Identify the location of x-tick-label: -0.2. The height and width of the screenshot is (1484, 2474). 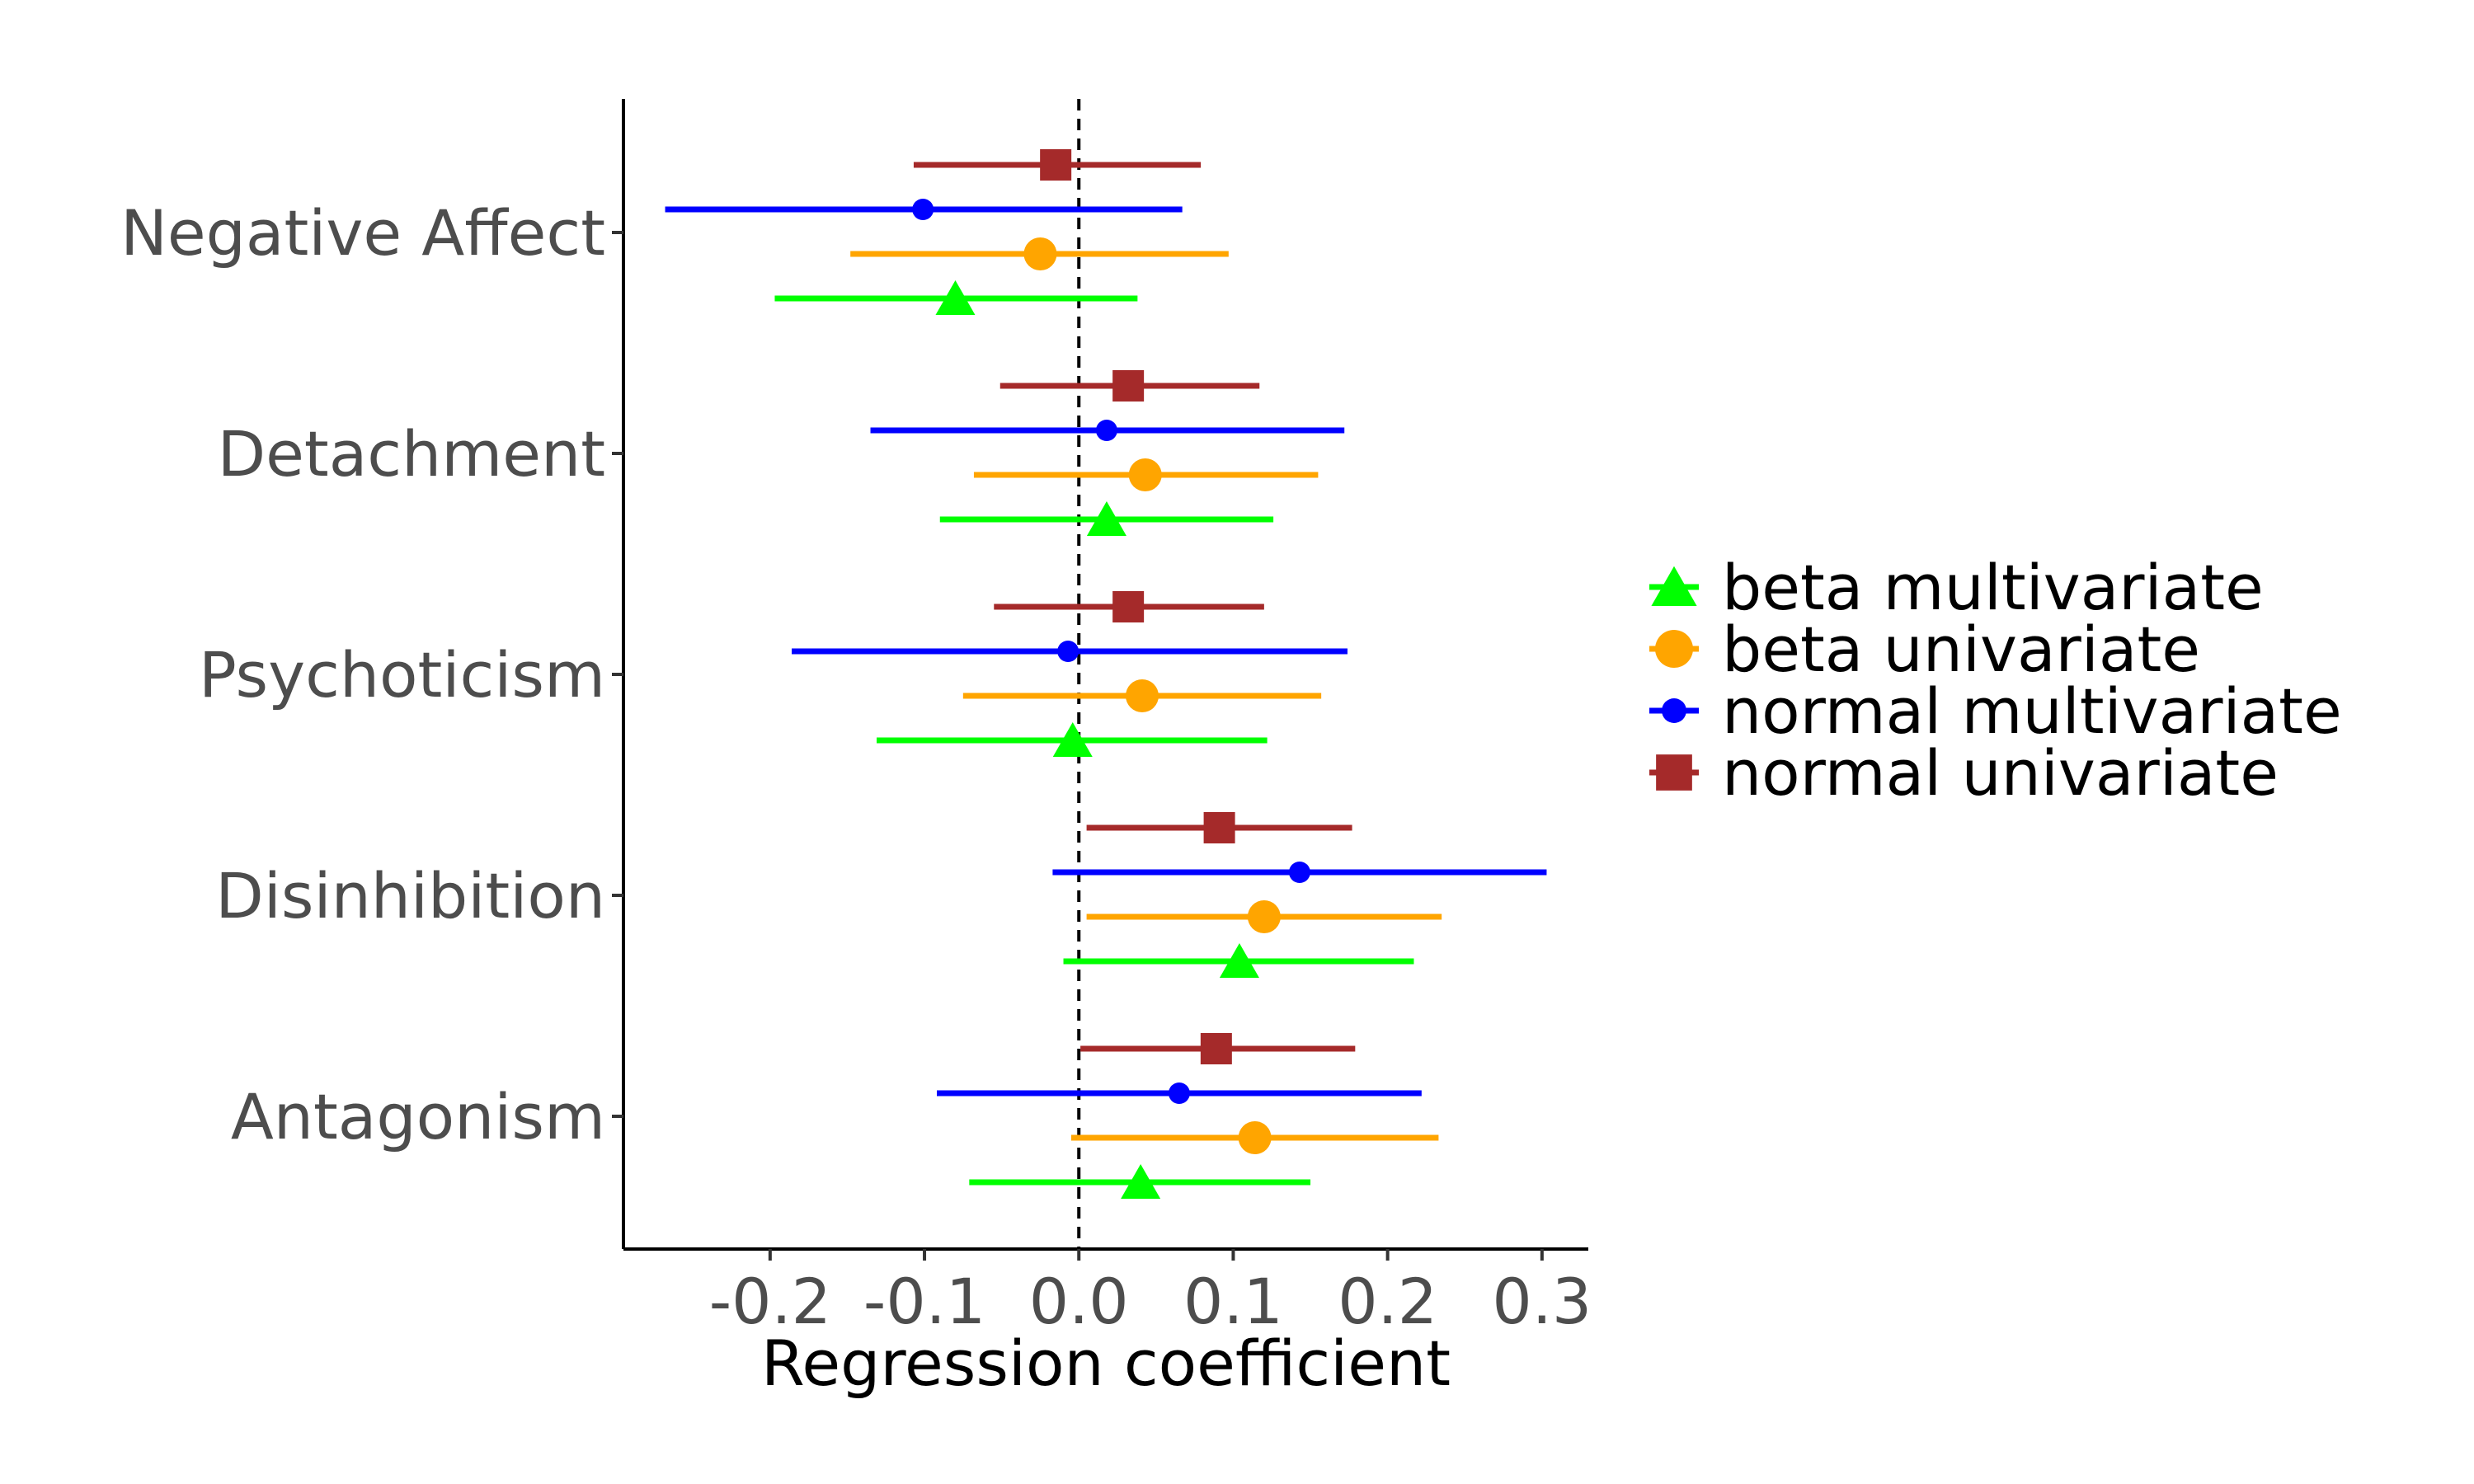
(770, 1301).